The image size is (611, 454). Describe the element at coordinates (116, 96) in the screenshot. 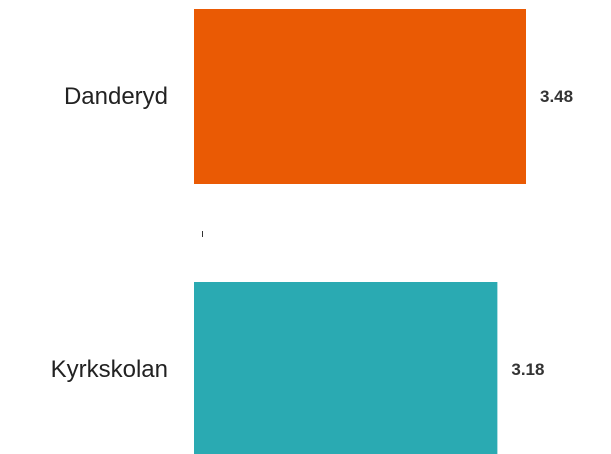

I see `category-label-danderyd: Danderyd` at that location.